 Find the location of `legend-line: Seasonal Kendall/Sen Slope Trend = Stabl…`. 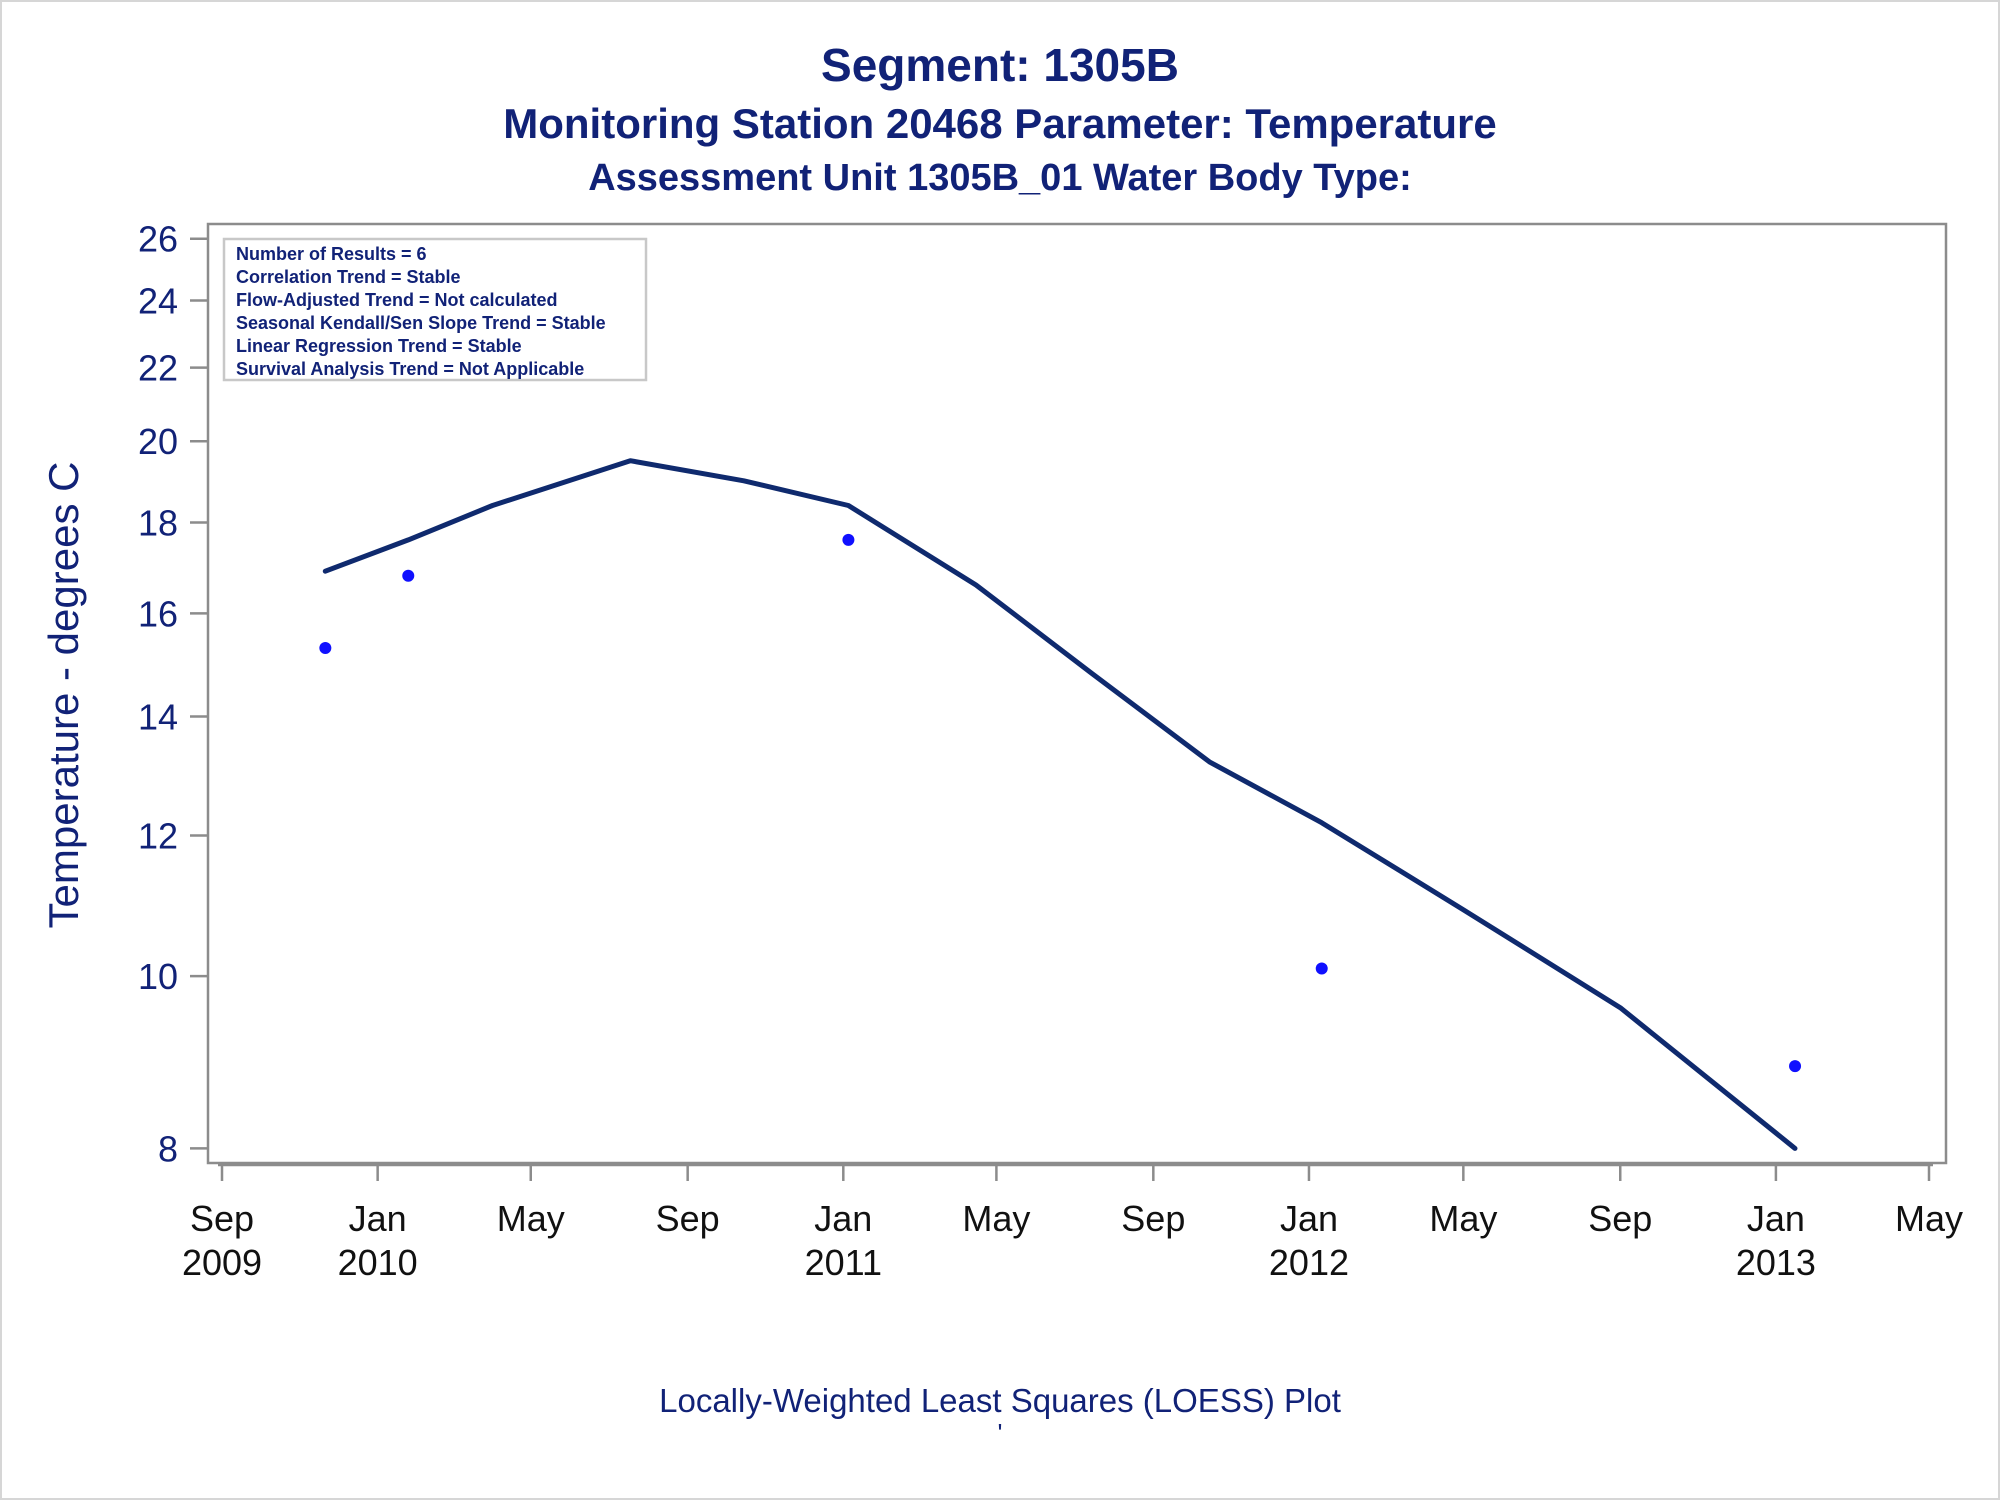

legend-line: Seasonal Kendall/Sen Slope Trend = Stabl… is located at coordinates (421, 323).